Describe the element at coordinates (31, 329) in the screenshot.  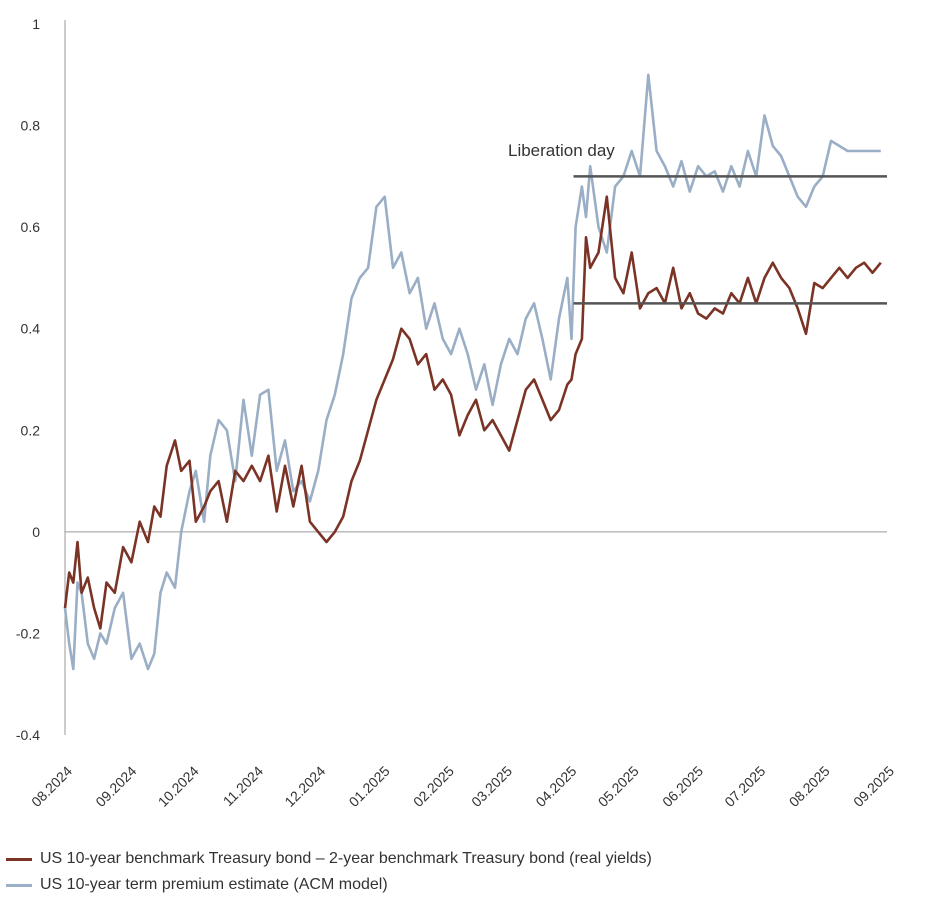
I see `y-tick-label: 0.4` at that location.